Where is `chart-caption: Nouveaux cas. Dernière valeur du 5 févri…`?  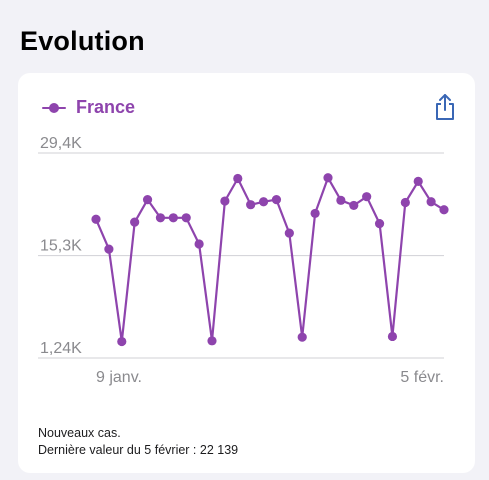 chart-caption: Nouveaux cas. Dernière valeur du 5 févri… is located at coordinates (138, 442).